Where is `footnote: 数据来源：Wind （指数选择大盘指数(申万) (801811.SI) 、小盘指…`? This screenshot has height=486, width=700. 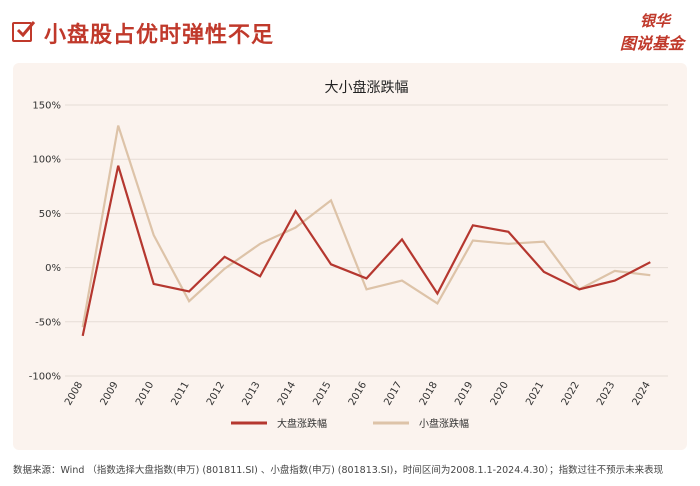 footnote: 数据来源：Wind （指数选择大盘指数(申万) (801811.SI) 、小盘指… is located at coordinates (338, 470).